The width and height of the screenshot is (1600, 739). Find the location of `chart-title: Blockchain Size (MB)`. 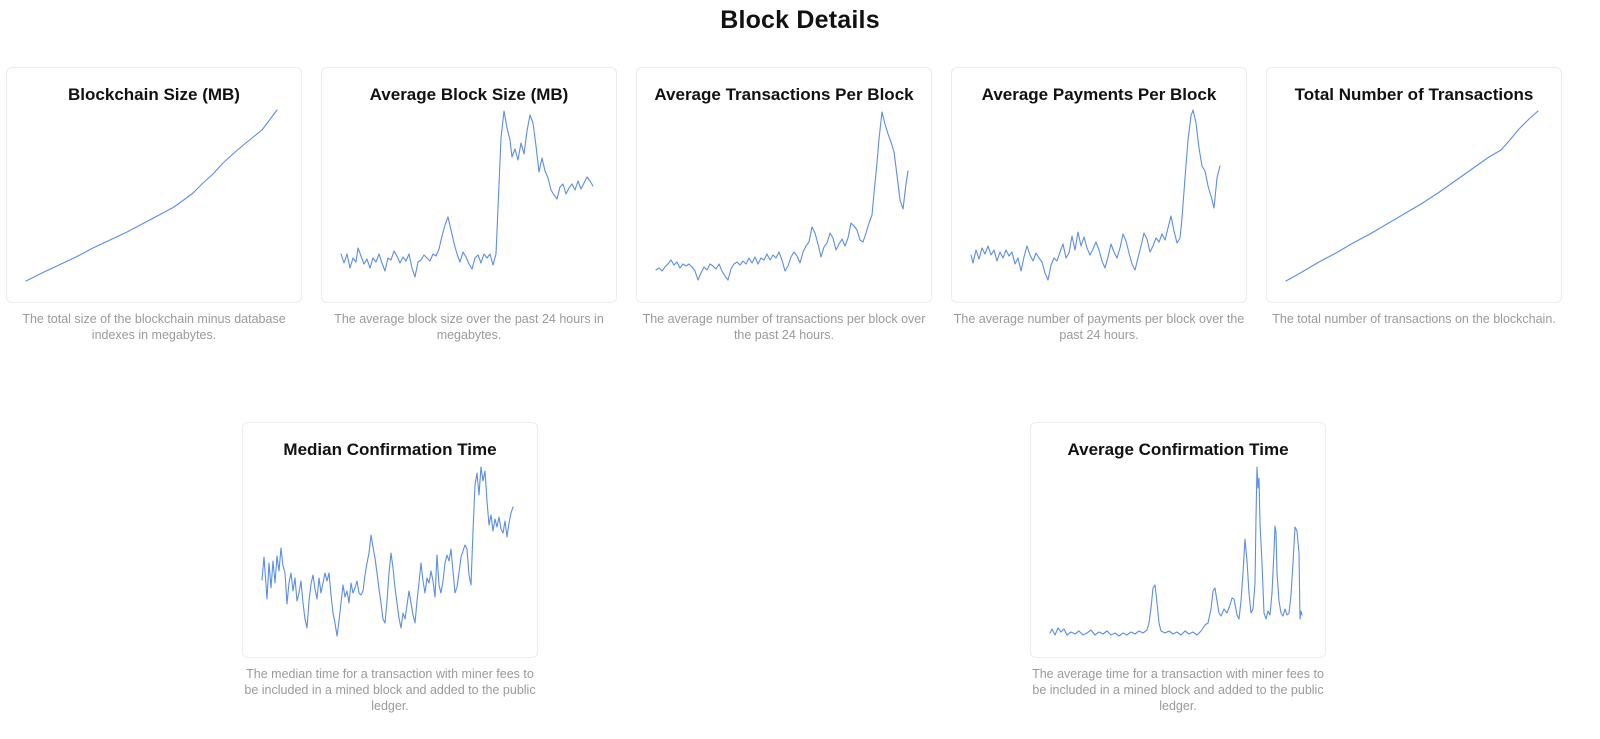

chart-title: Blockchain Size (MB) is located at coordinates (154, 94).